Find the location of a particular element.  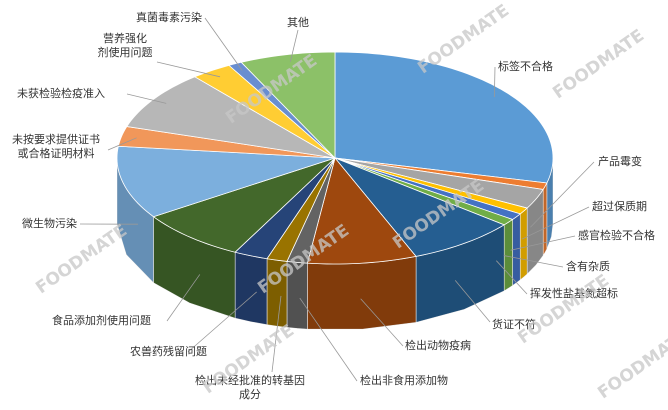

data-label: 货证不符 is located at coordinates (514, 324).